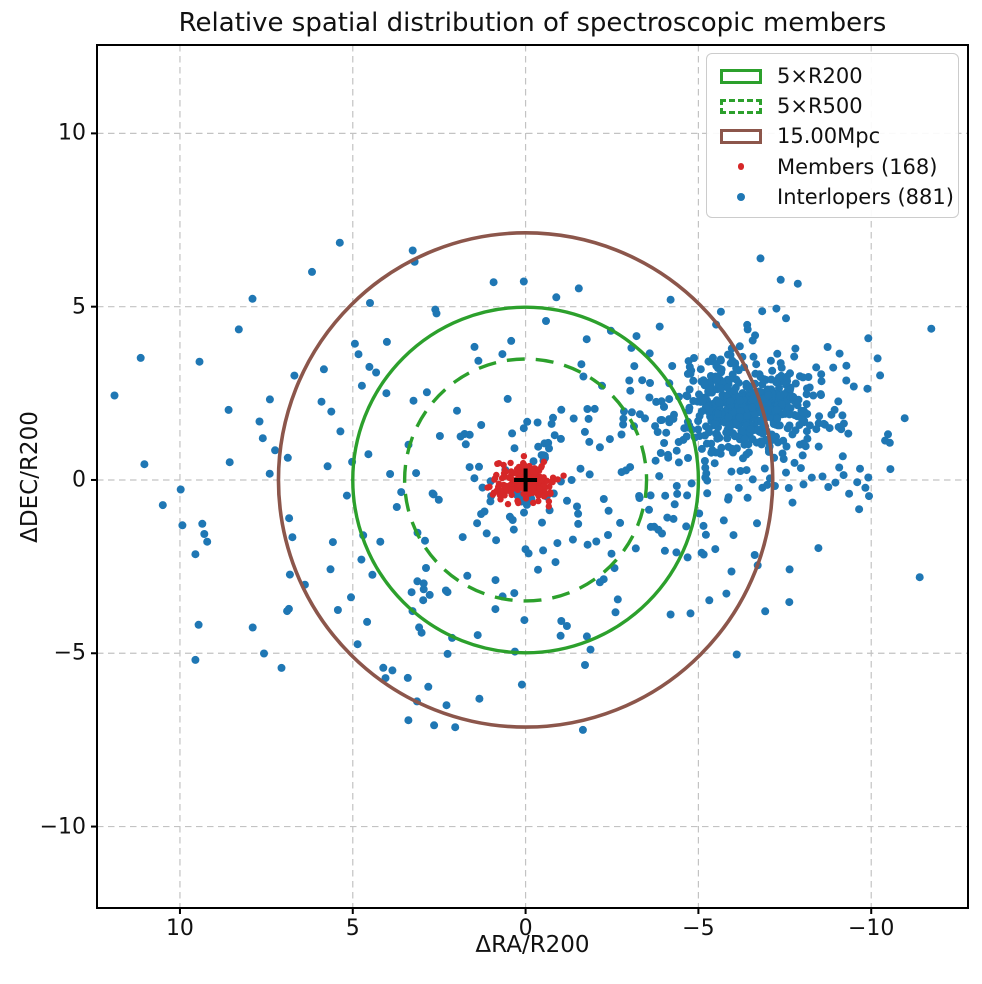  What do you see at coordinates (69, 653) in the screenshot?
I see `y-tick-label: −5` at bounding box center [69, 653].